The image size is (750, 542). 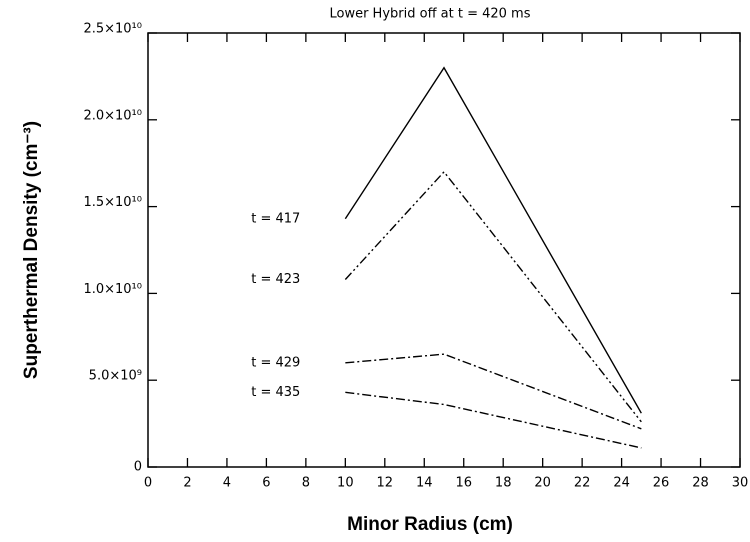 I want to click on y-tick-label: 2.5×10¹⁰, so click(x=112, y=29).